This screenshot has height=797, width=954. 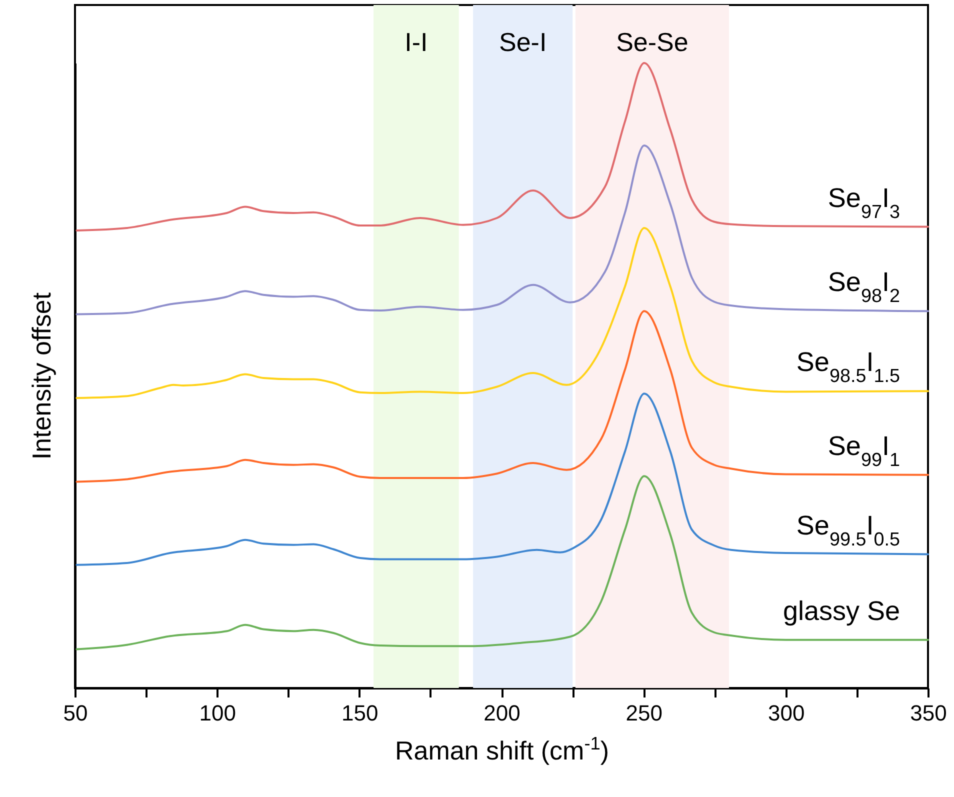 What do you see at coordinates (848, 530) in the screenshot?
I see `series-label: Se$_{99.5}$I$_{0.5}$` at bounding box center [848, 530].